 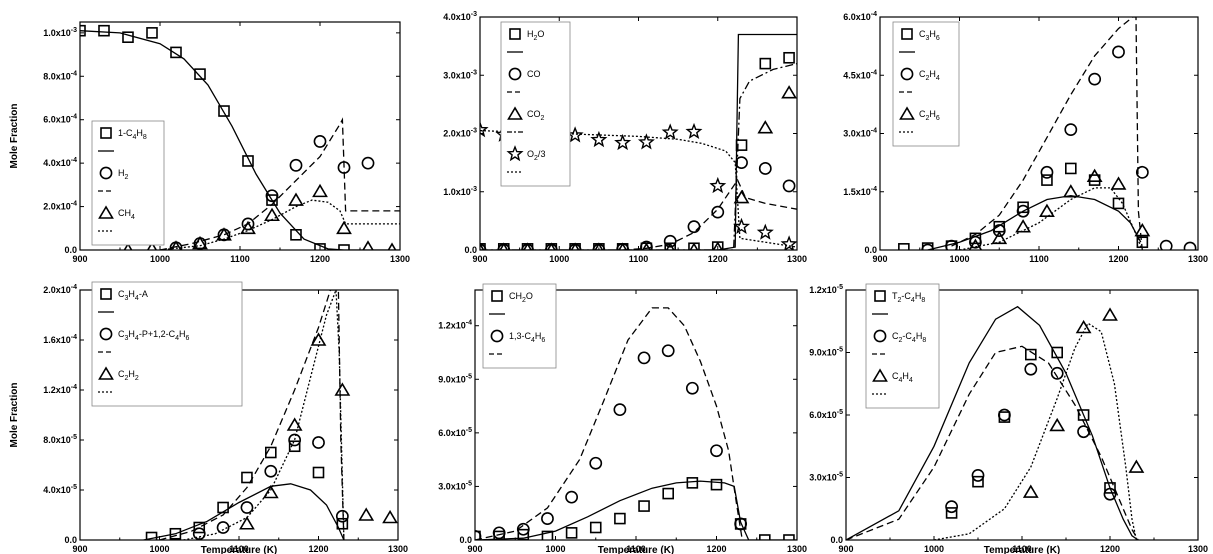 What do you see at coordinates (907, 74) in the screenshot?
I see `legend-marker-c2h4` at bounding box center [907, 74].